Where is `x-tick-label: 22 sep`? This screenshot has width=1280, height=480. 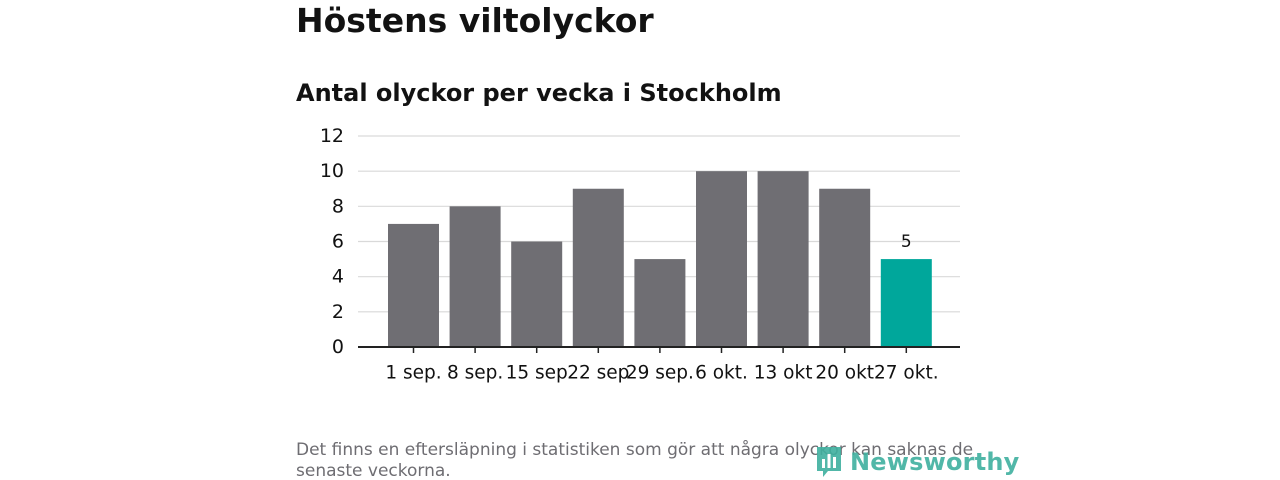
x-tick-label: 22 sep is located at coordinates (598, 373).